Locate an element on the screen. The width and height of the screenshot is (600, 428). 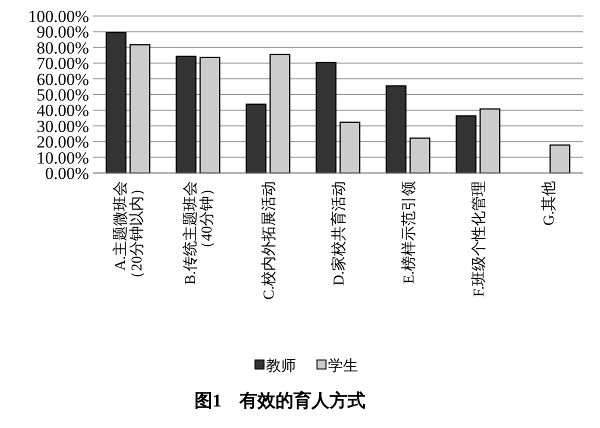
x-tick-label: B.传统主题班会（40分钟） is located at coordinates (199, 233).